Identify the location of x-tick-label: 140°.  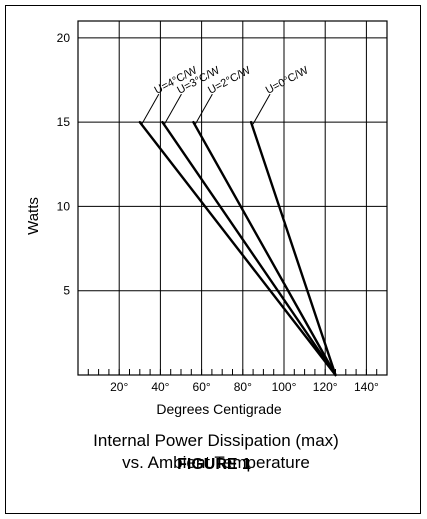
(366, 387).